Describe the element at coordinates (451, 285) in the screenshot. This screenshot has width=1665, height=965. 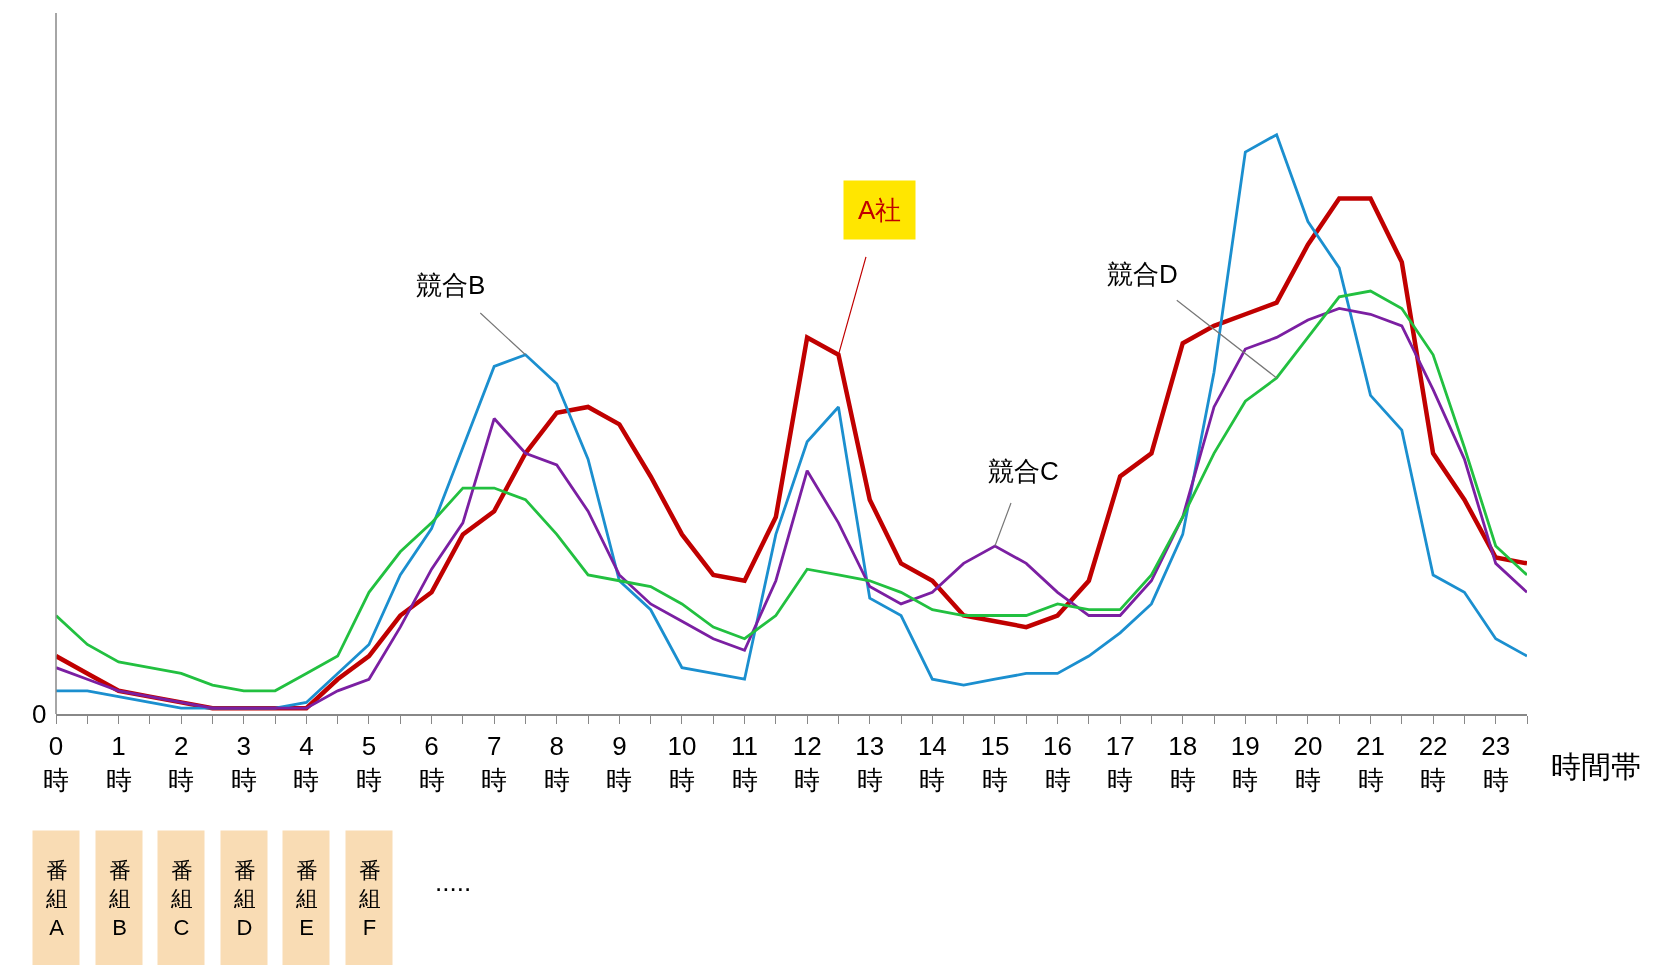
I see `text: 競合B` at that location.